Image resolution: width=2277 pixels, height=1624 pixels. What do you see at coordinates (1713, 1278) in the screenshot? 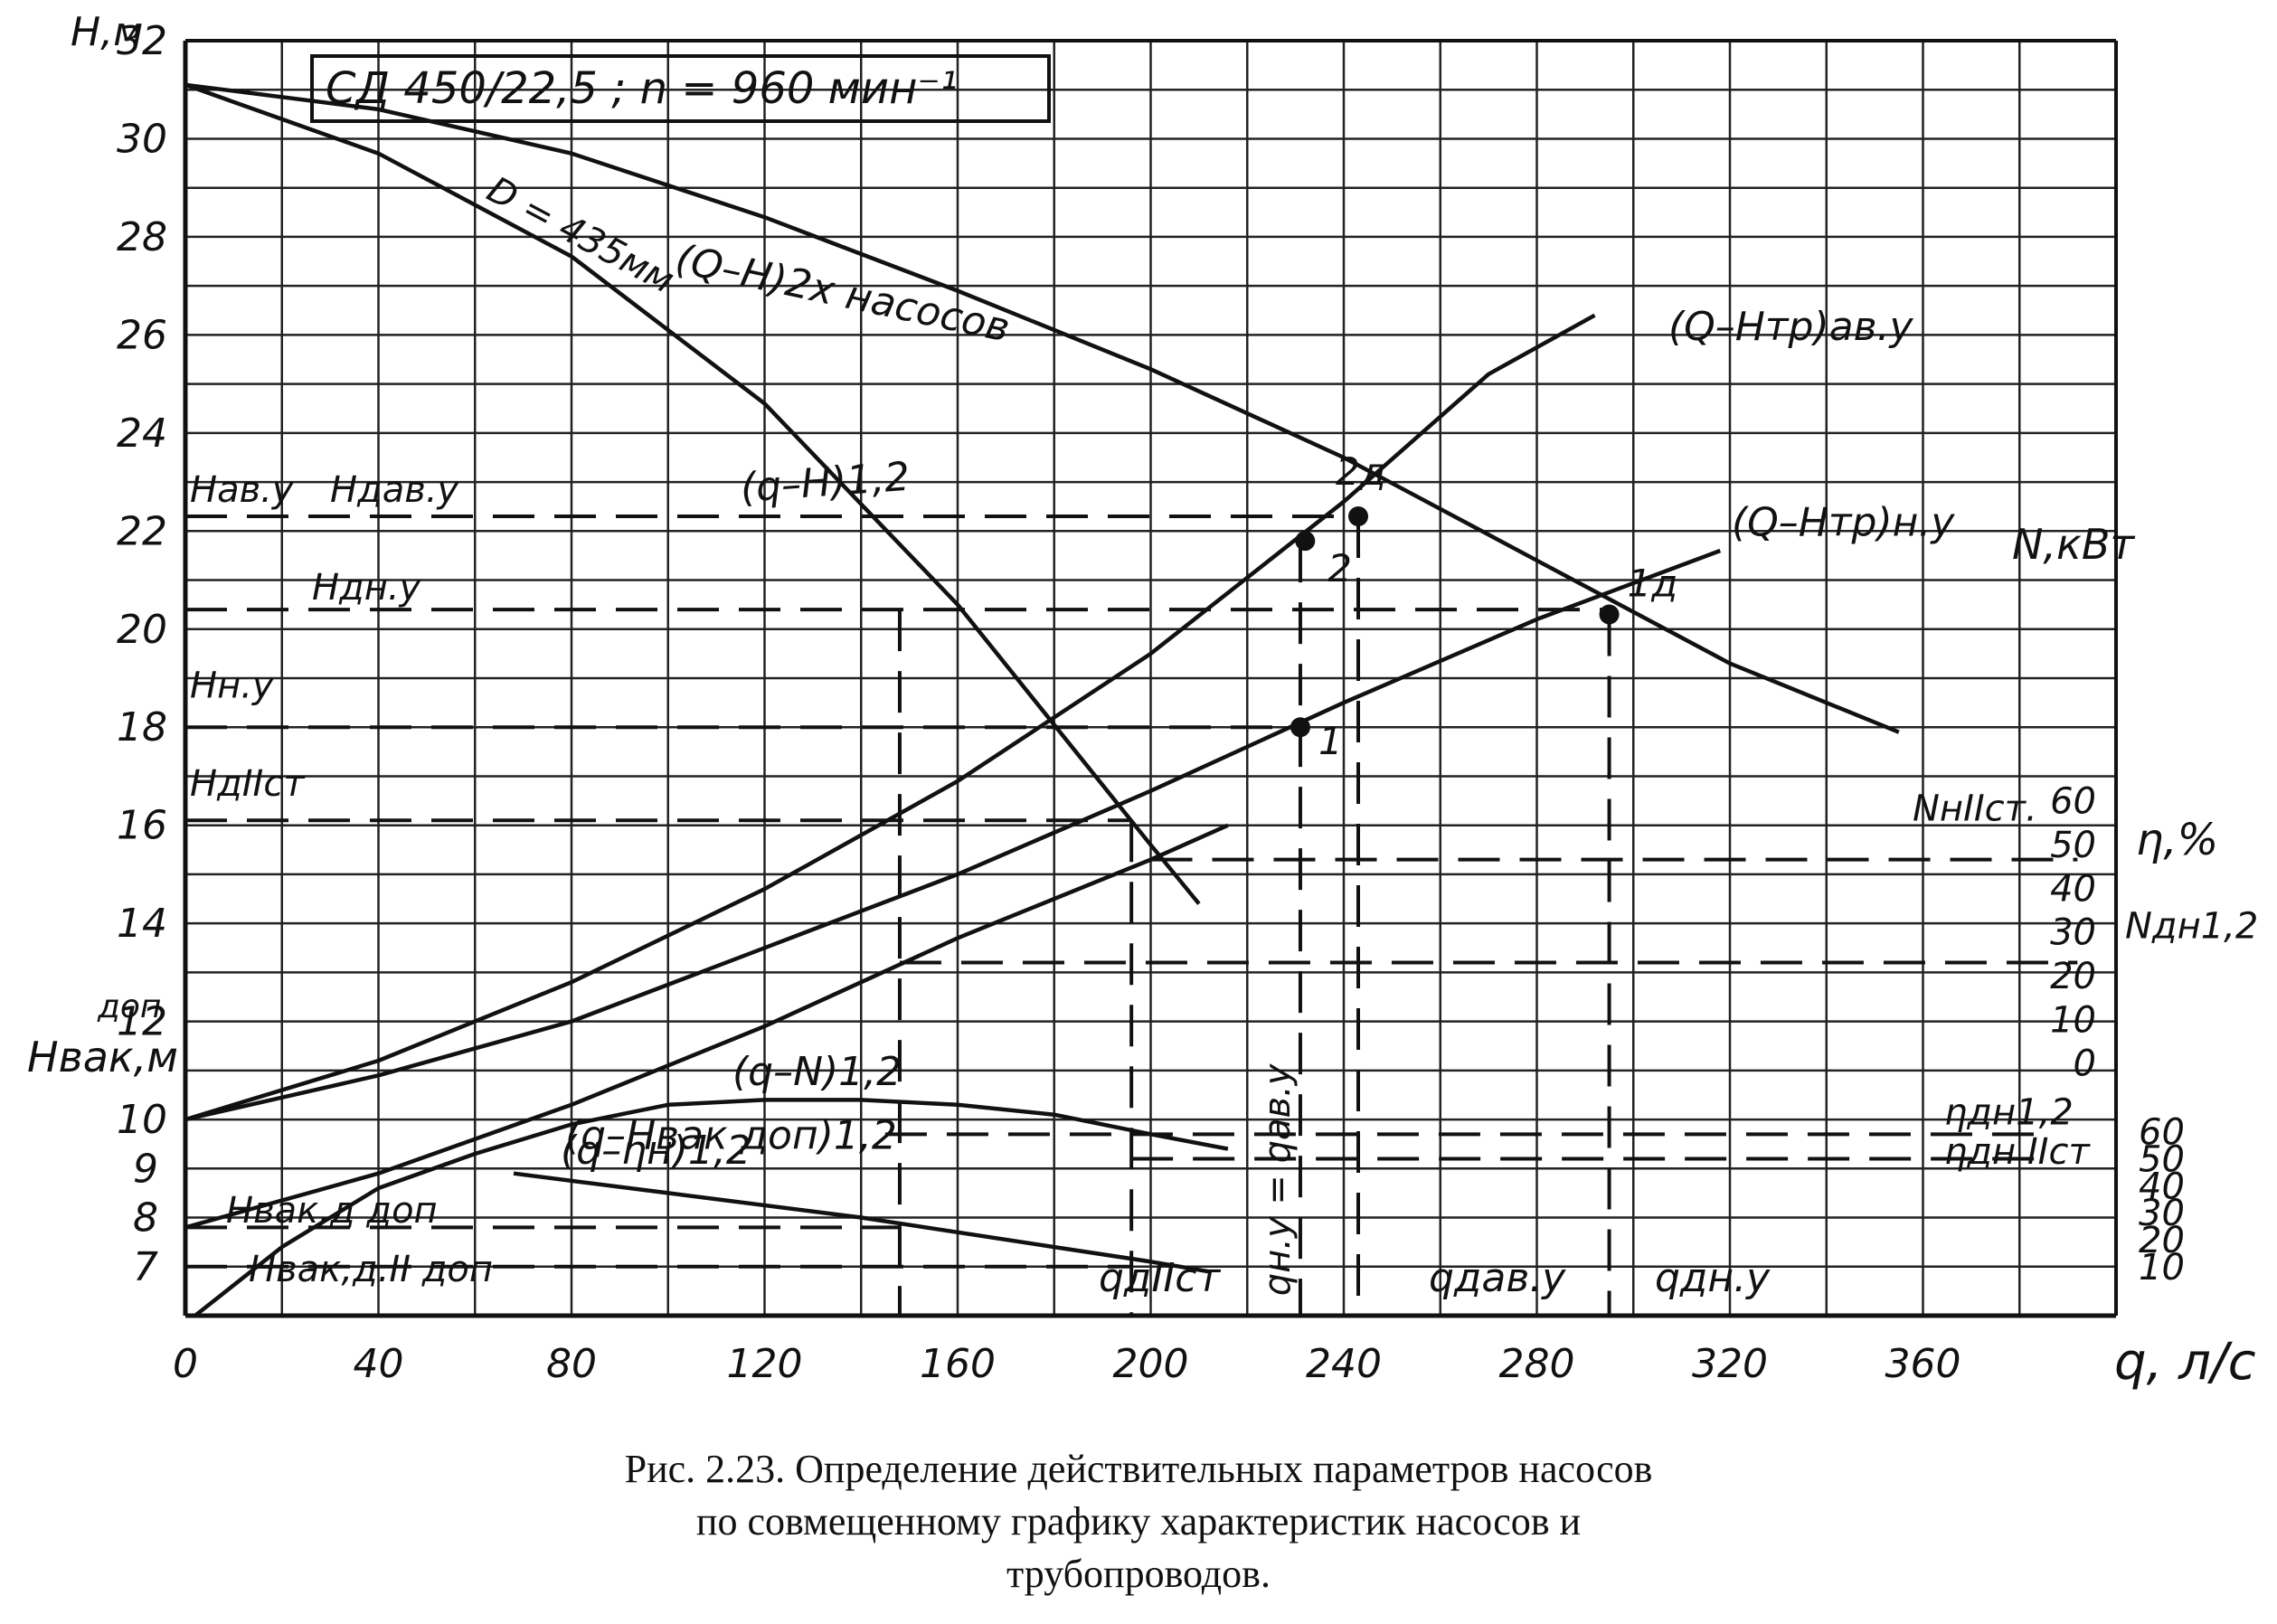
I see `ref-line-v-label: qдн.у` at bounding box center [1713, 1278].